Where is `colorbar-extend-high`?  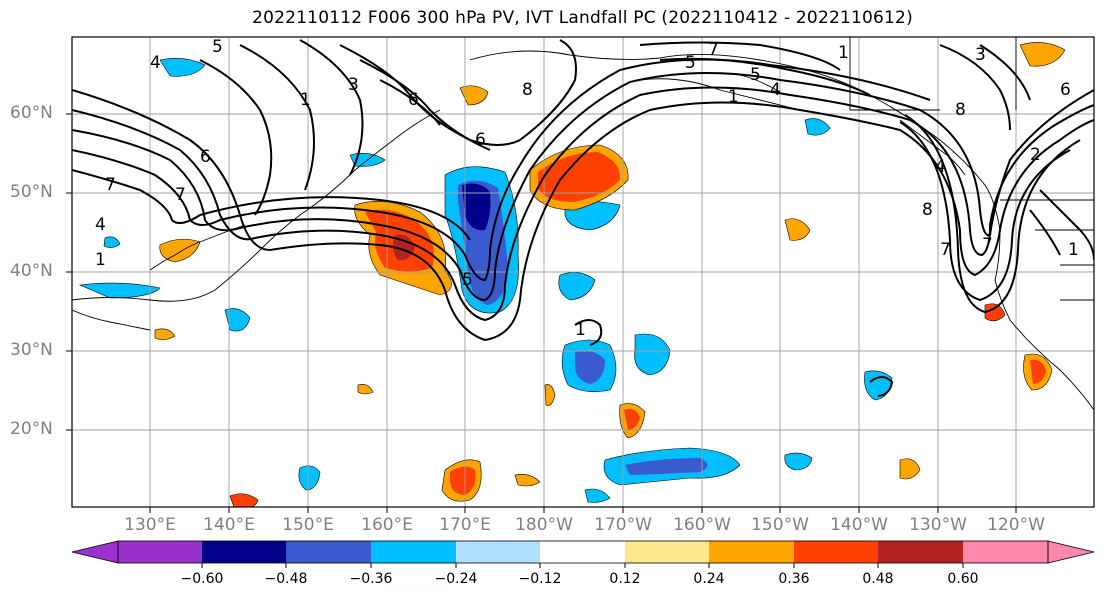
colorbar-extend-high is located at coordinates (1071, 552).